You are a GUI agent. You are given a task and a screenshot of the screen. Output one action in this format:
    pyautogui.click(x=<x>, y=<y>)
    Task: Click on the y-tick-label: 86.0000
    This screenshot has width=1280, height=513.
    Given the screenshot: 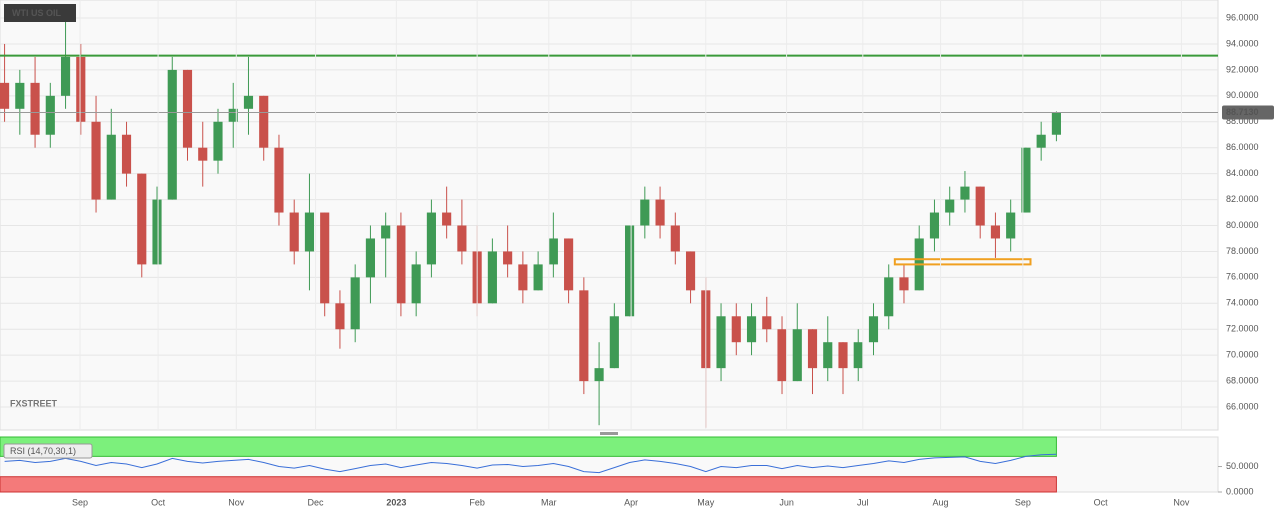 What is the action you would take?
    pyautogui.click(x=1242, y=147)
    